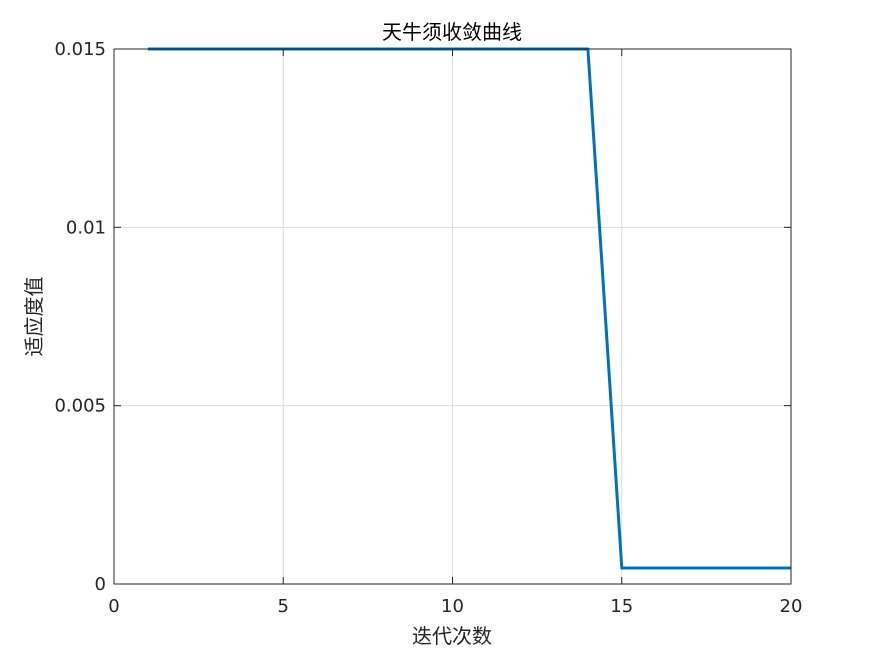  Describe the element at coordinates (791, 606) in the screenshot. I see `x-tick-label: 20` at that location.